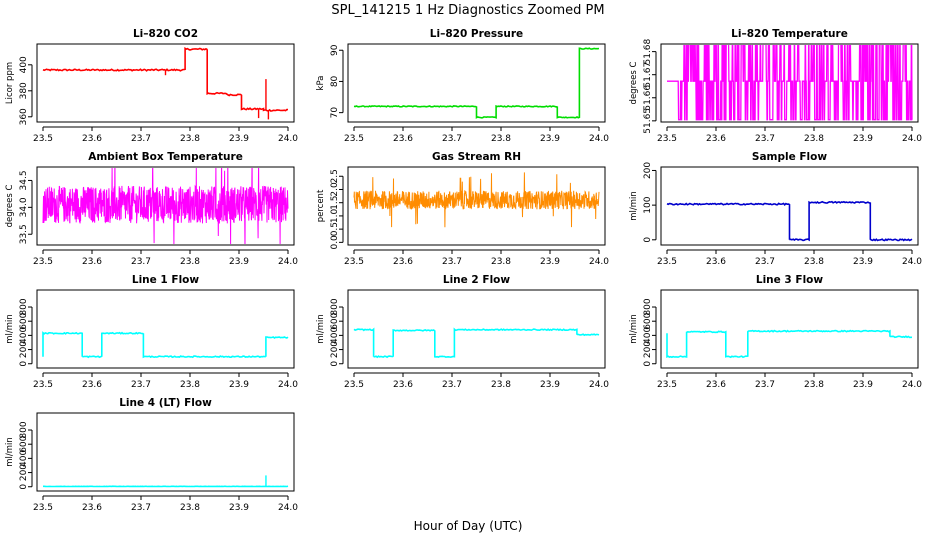  I want to click on chart-title: Li–820 Pressure, so click(476, 34).